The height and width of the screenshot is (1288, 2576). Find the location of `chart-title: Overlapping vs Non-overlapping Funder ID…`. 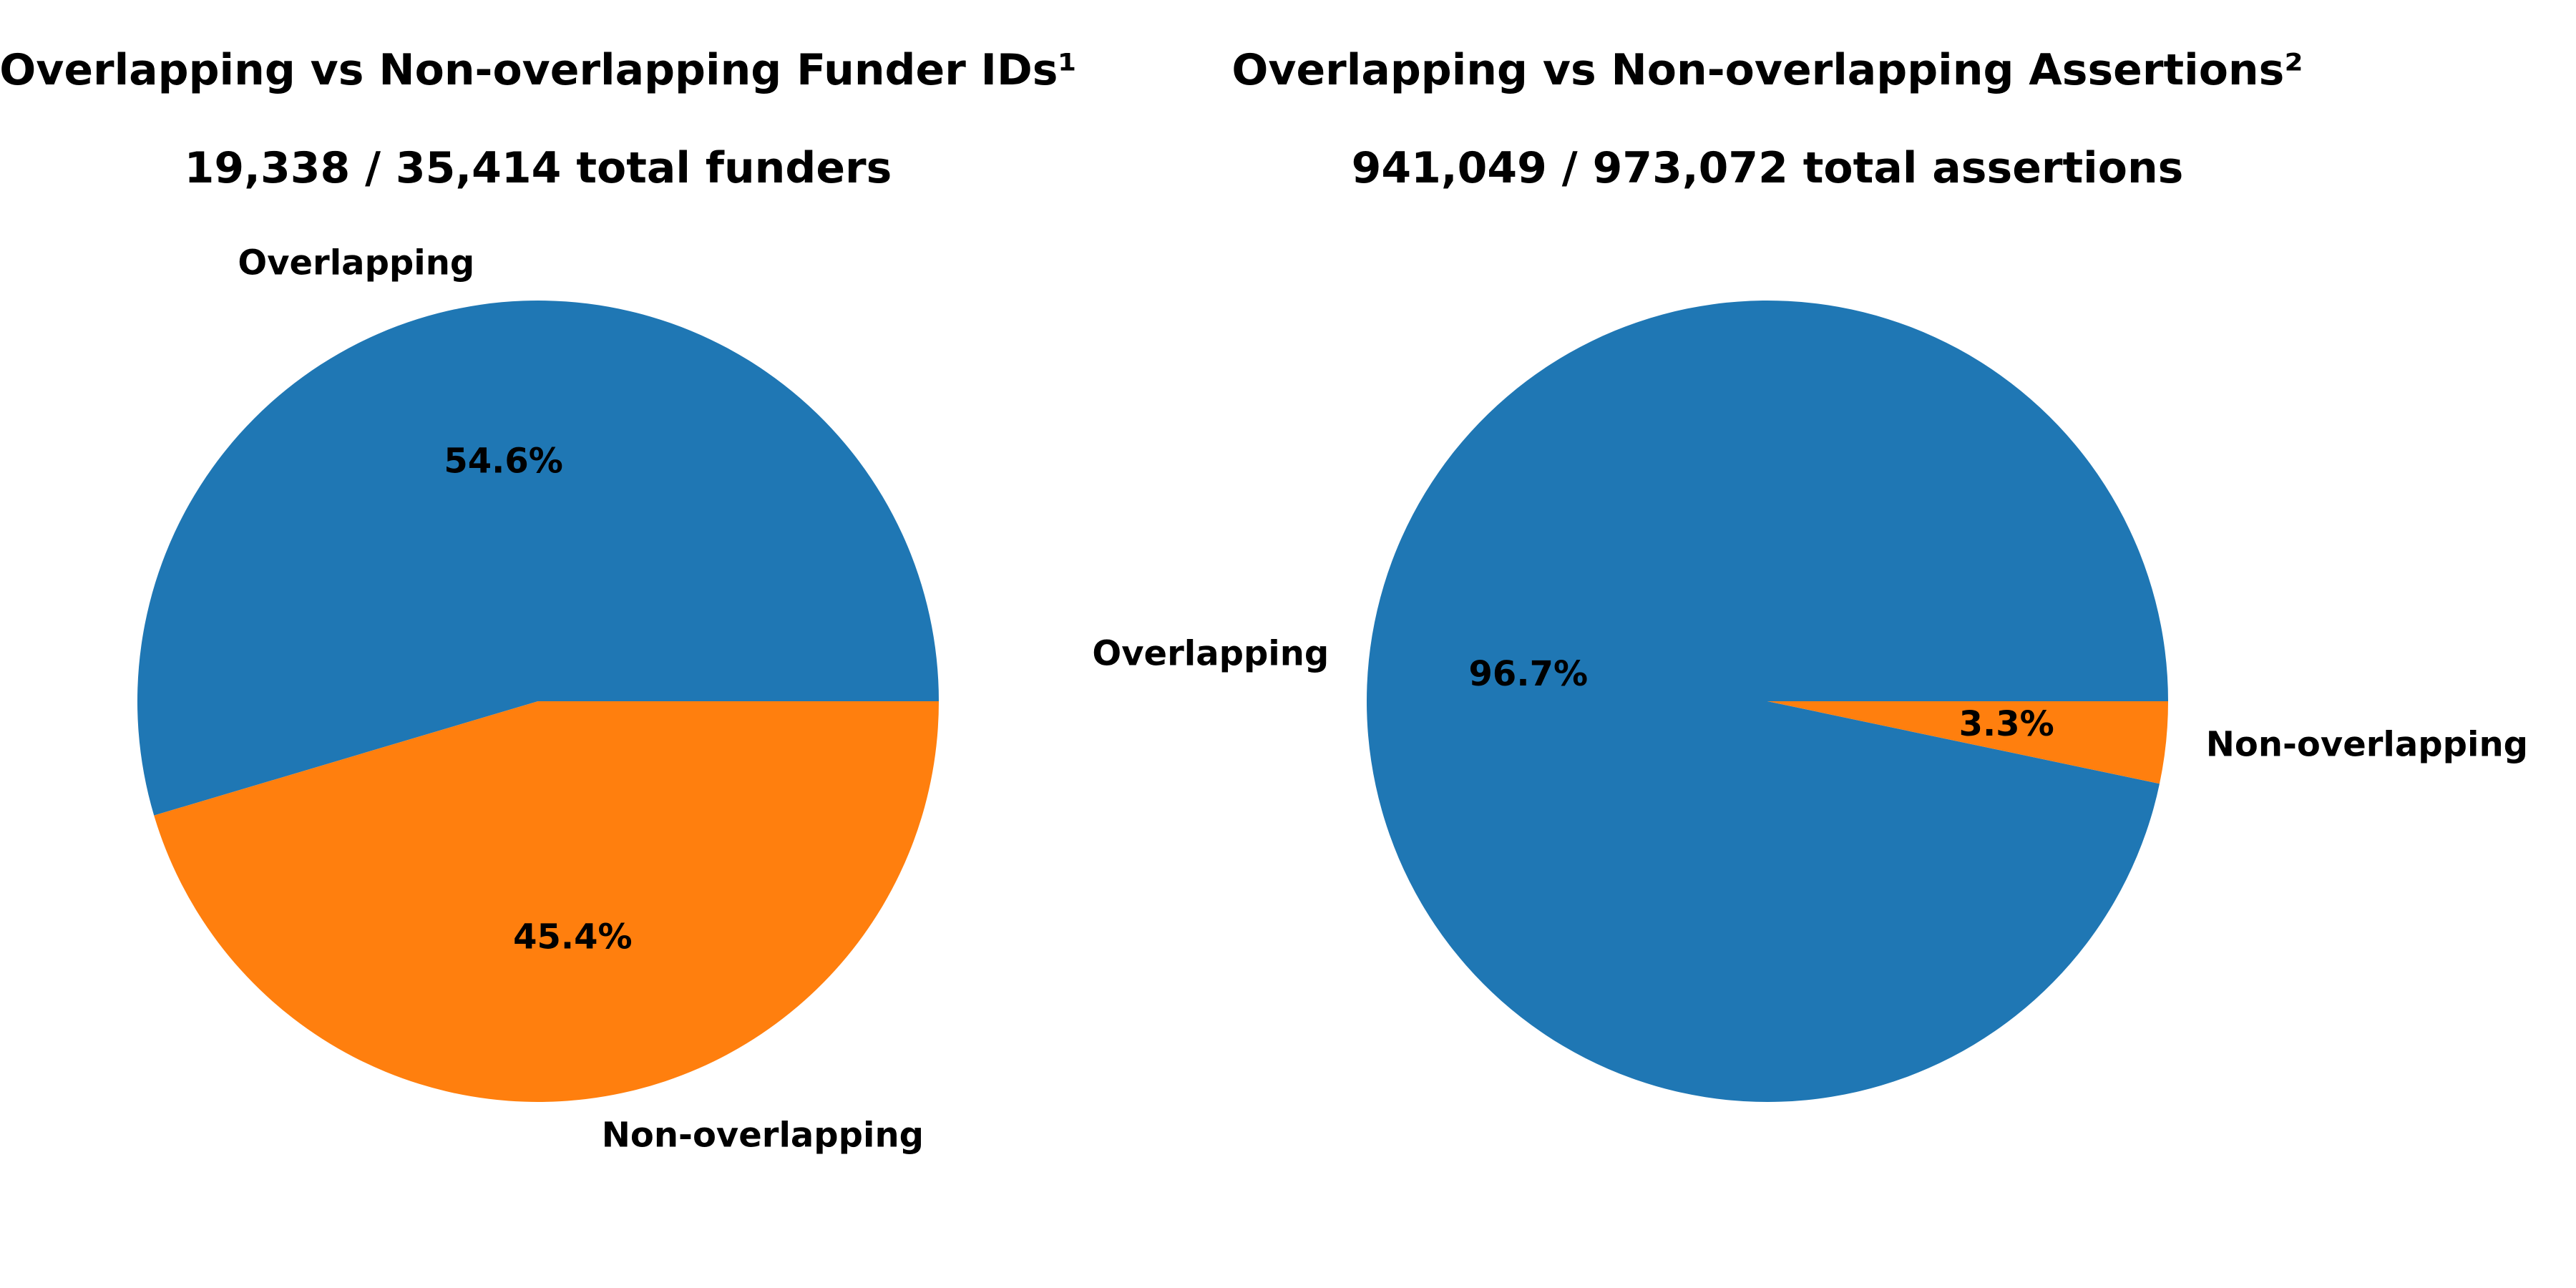

chart-title: Overlapping vs Non-overlapping Funder ID… is located at coordinates (538, 70).